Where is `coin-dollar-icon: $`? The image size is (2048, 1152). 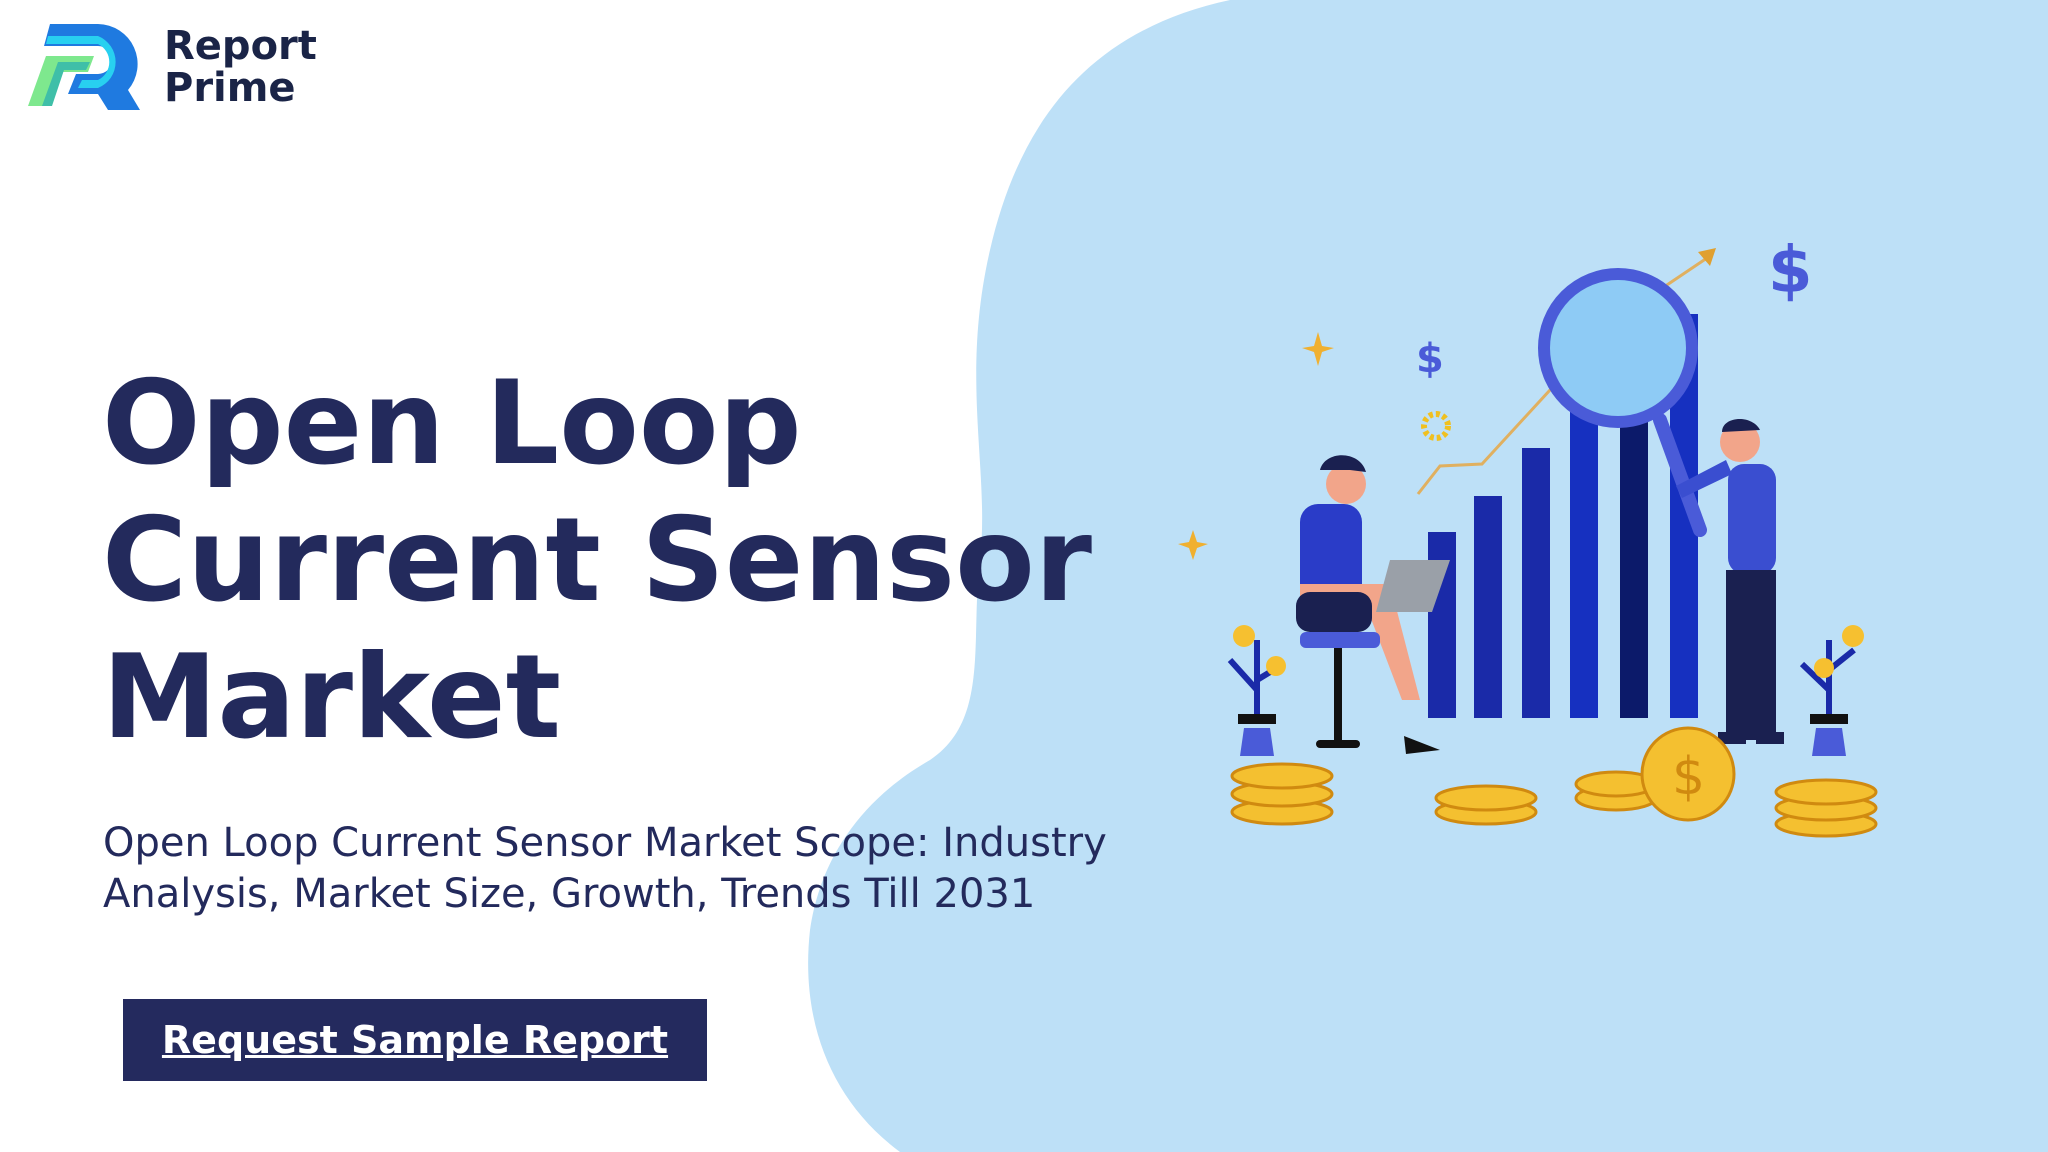
coin-dollar-icon: $ is located at coordinates (1688, 777).